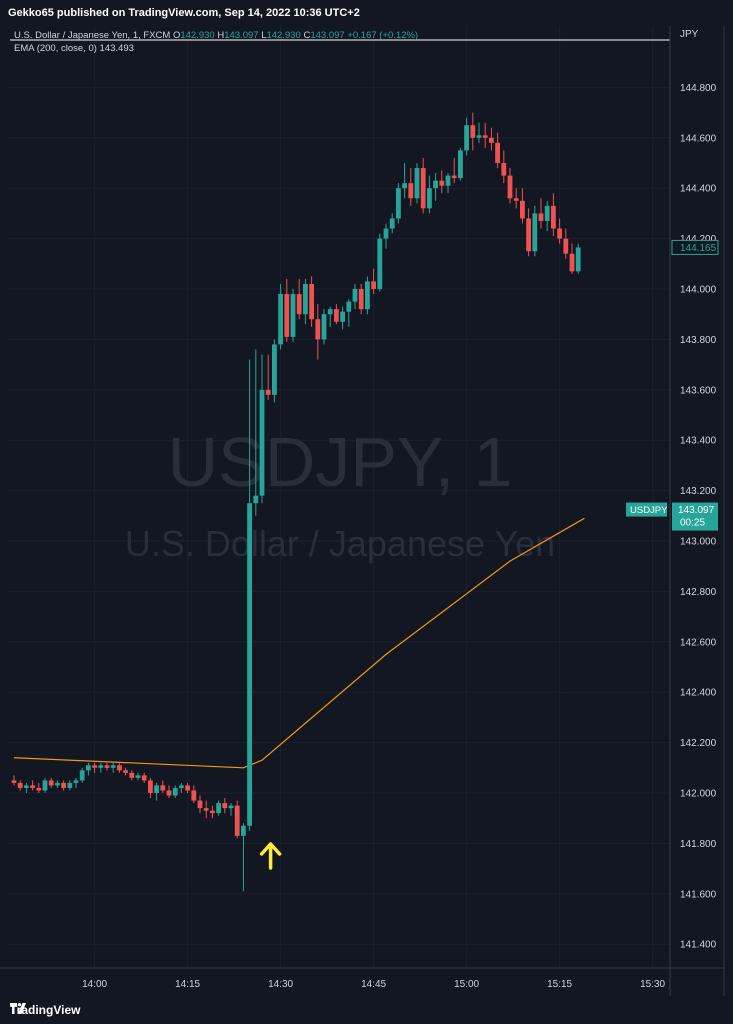  I want to click on ema-legend: EMA (200, close, 0) 143.493, so click(74, 48).